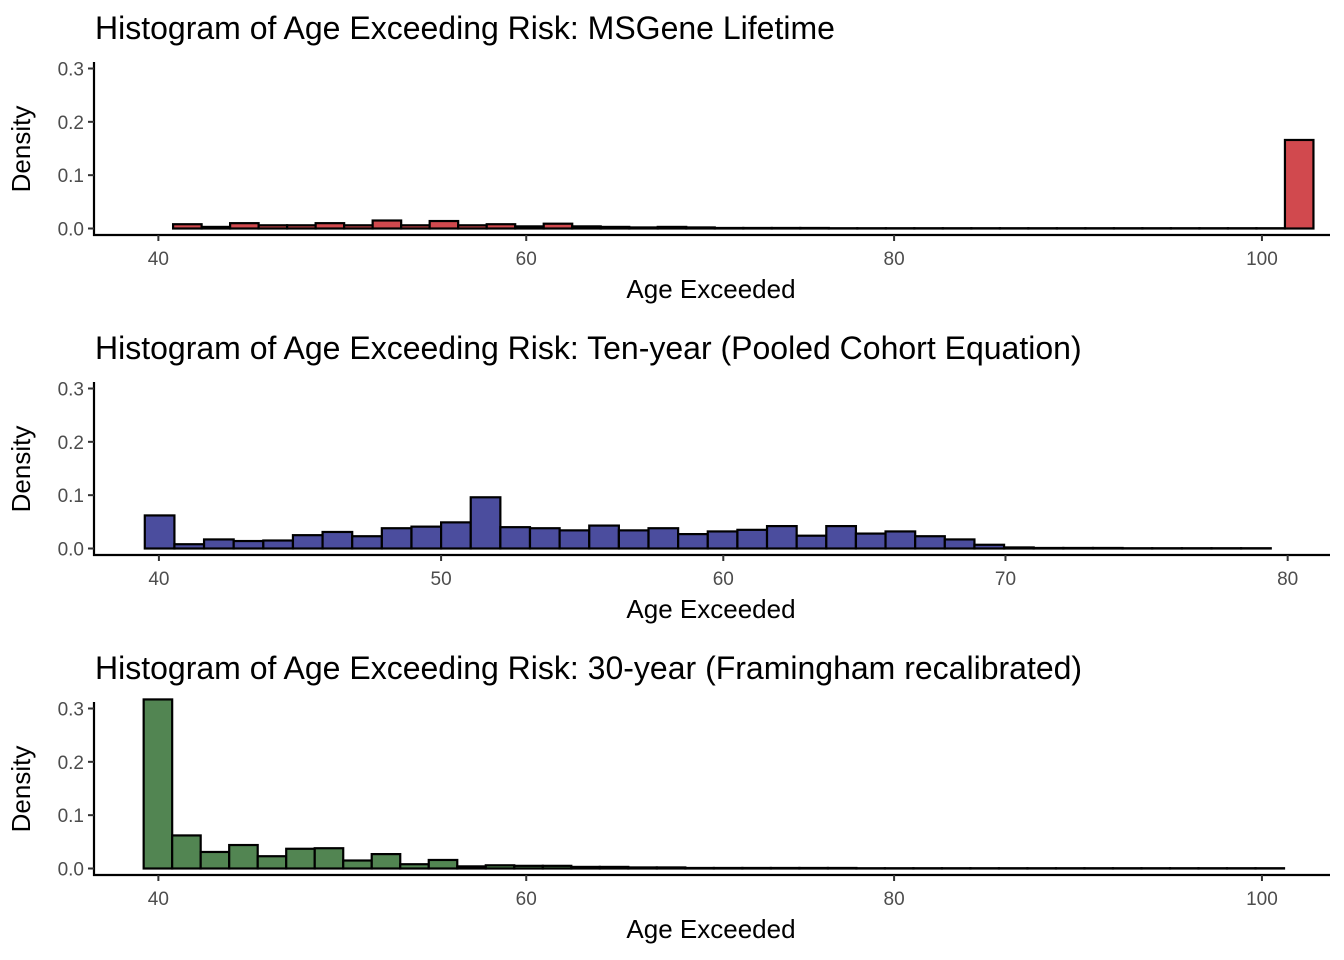 The width and height of the screenshot is (1344, 960). What do you see at coordinates (21, 789) in the screenshot?
I see `panel-3-y-axis-title: Density` at bounding box center [21, 789].